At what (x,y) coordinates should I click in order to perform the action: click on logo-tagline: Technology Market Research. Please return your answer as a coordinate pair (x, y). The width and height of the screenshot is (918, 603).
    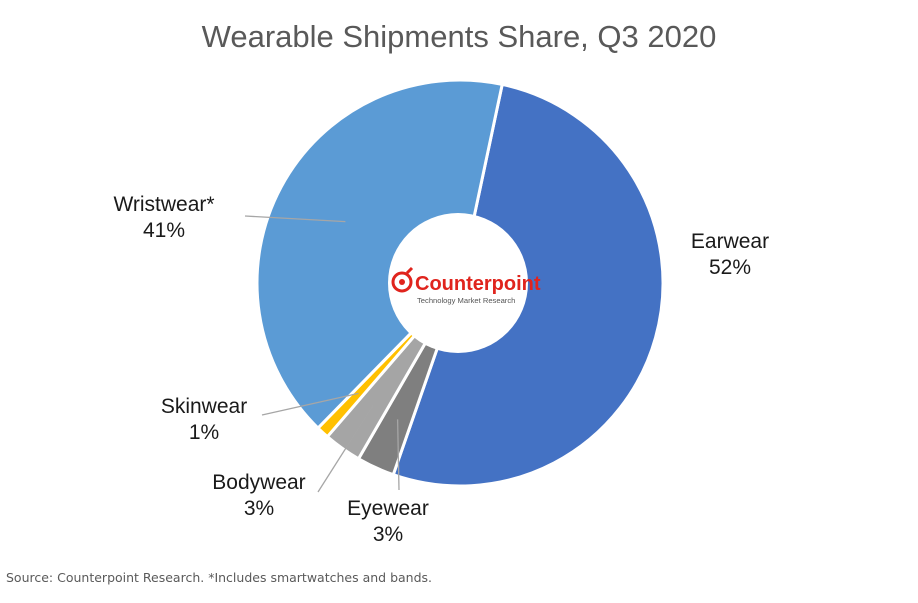
    Looking at the image, I should click on (466, 300).